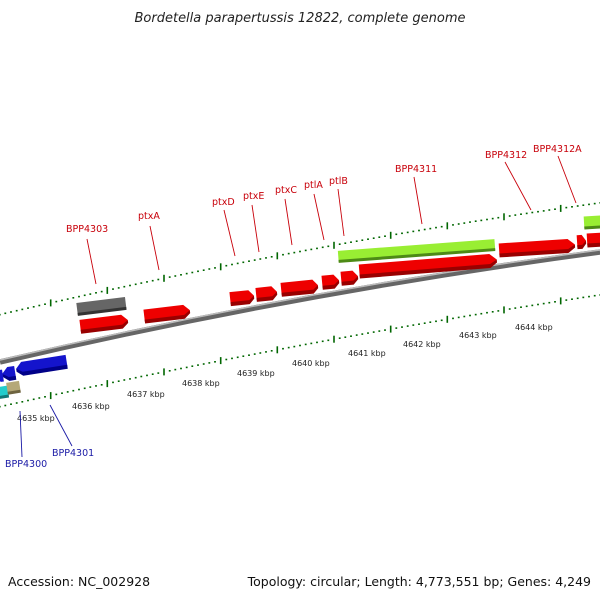  I want to click on cds-ptxC, so click(299, 288).